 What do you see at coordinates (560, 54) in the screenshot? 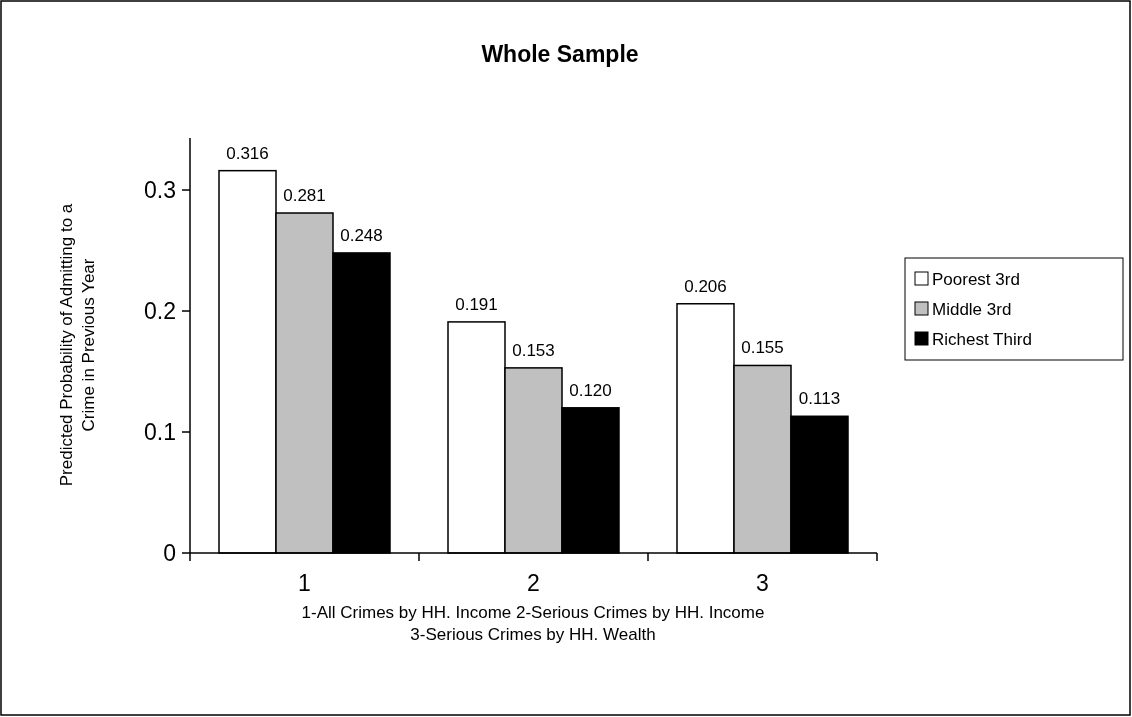
I see `chart-title: Whole Sample` at bounding box center [560, 54].